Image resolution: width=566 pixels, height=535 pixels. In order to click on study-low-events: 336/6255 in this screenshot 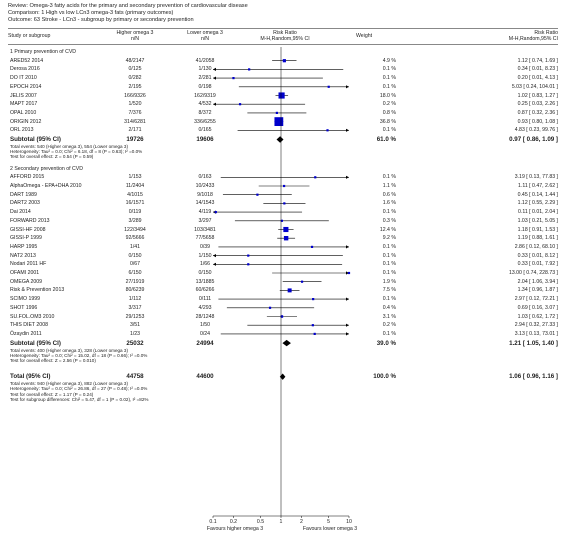, I will do `click(205, 121)`.